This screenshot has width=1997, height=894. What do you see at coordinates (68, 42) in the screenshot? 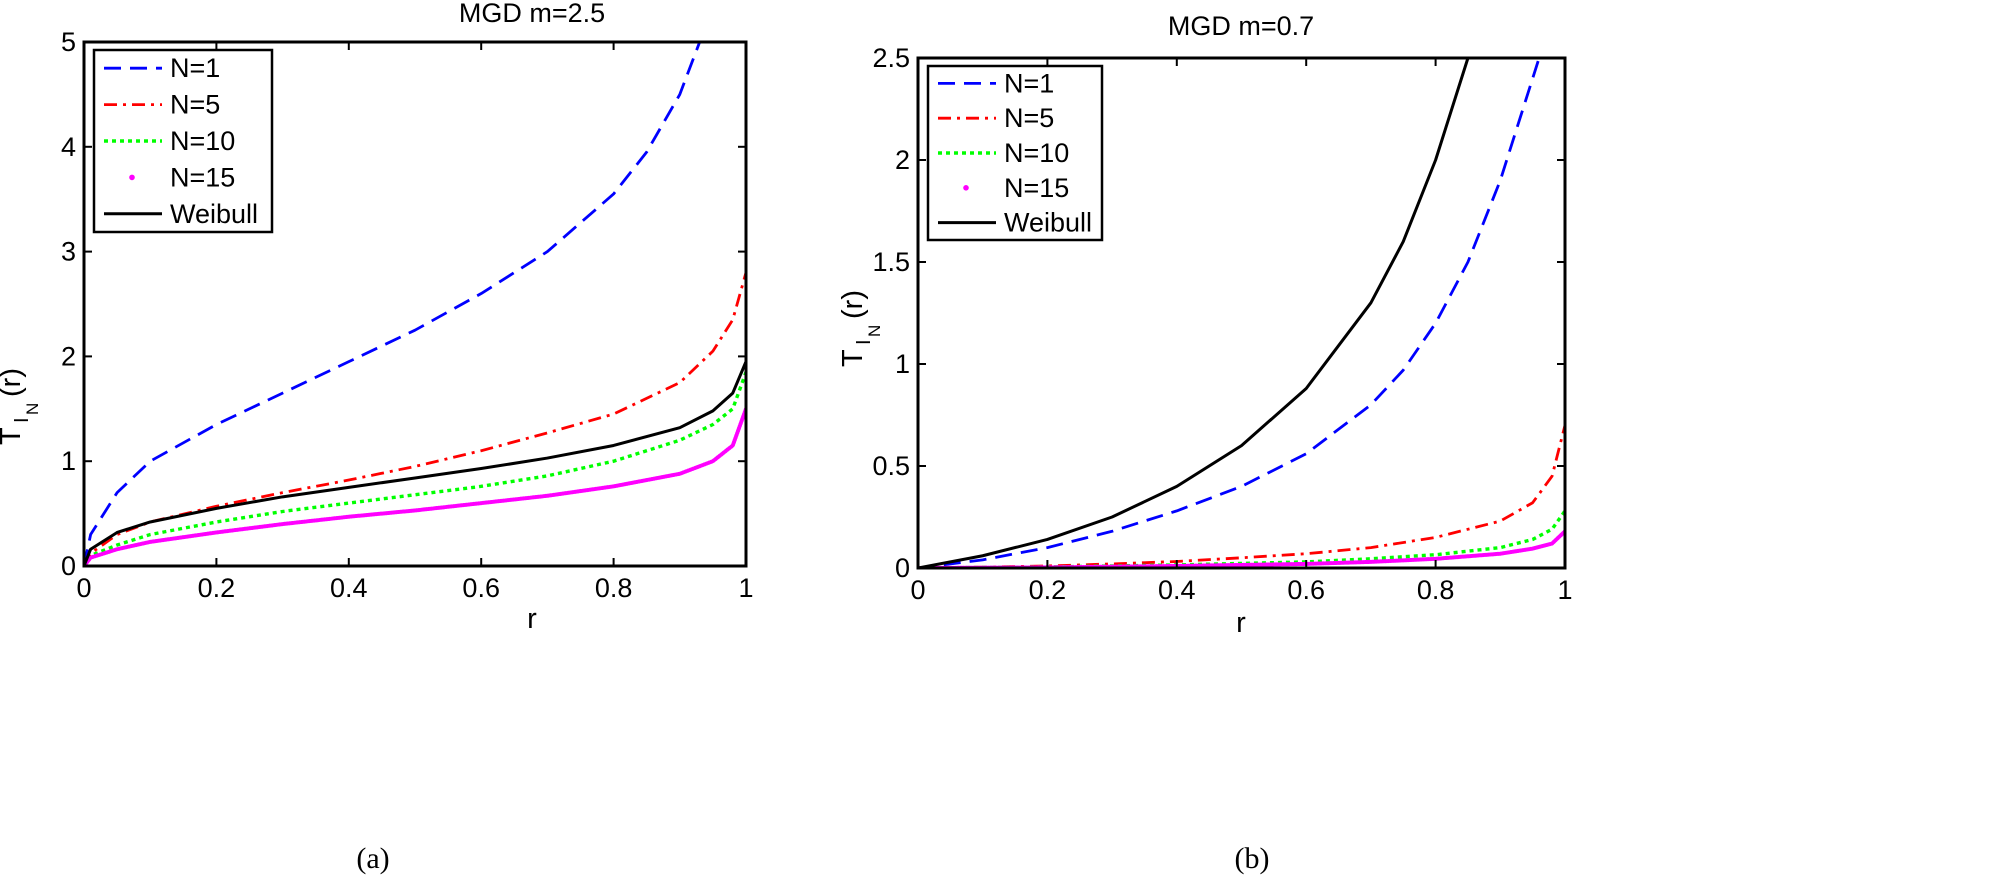
I see `y-tick-label: 5` at bounding box center [68, 42].